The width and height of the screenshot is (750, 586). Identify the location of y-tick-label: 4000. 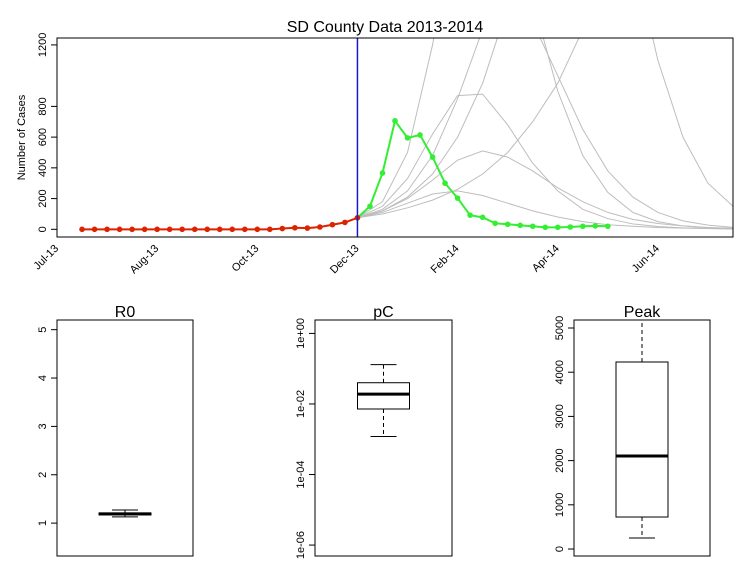
(560, 372).